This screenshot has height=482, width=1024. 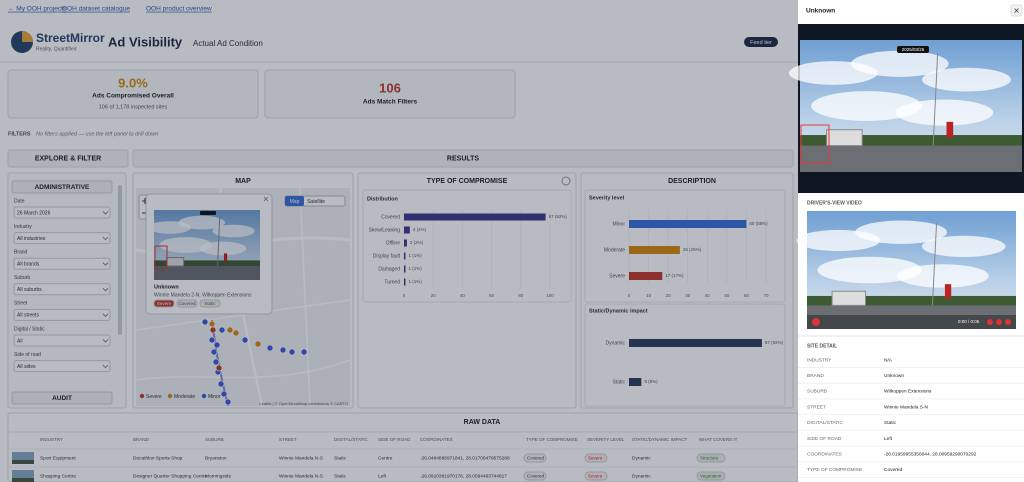 What do you see at coordinates (948, 291) in the screenshot?
I see `billboard` at bounding box center [948, 291].